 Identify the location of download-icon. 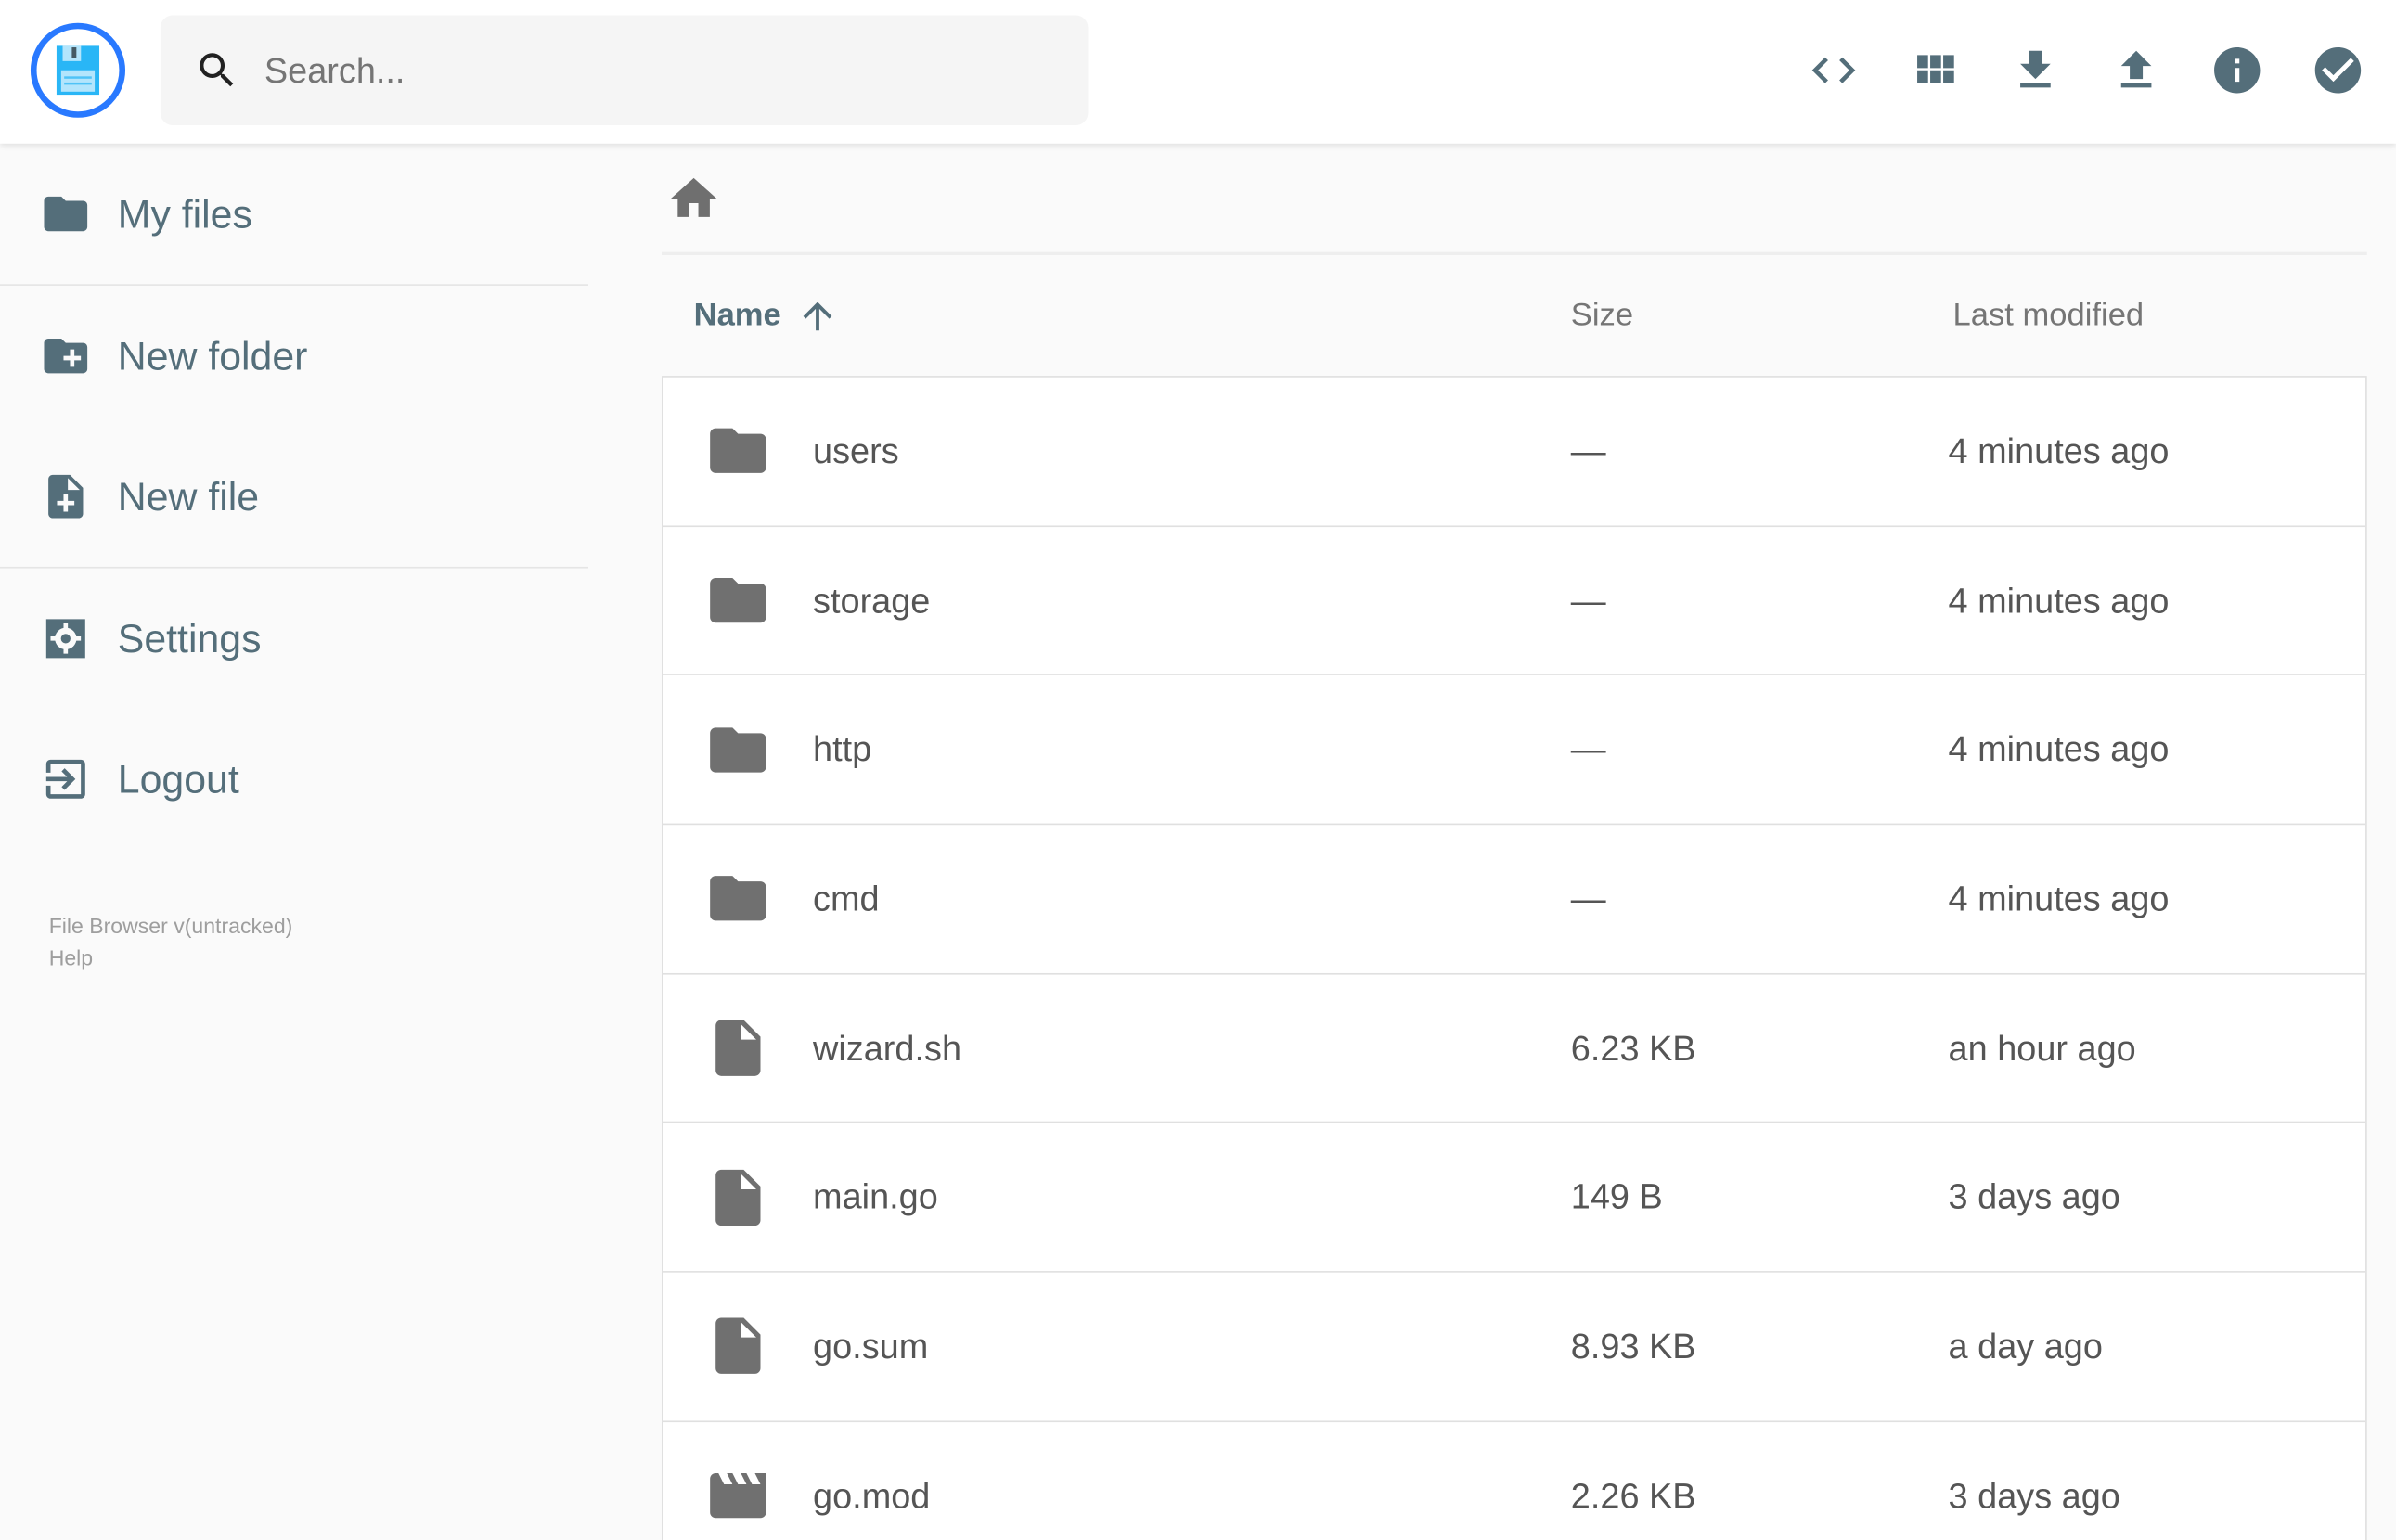
(2035, 69).